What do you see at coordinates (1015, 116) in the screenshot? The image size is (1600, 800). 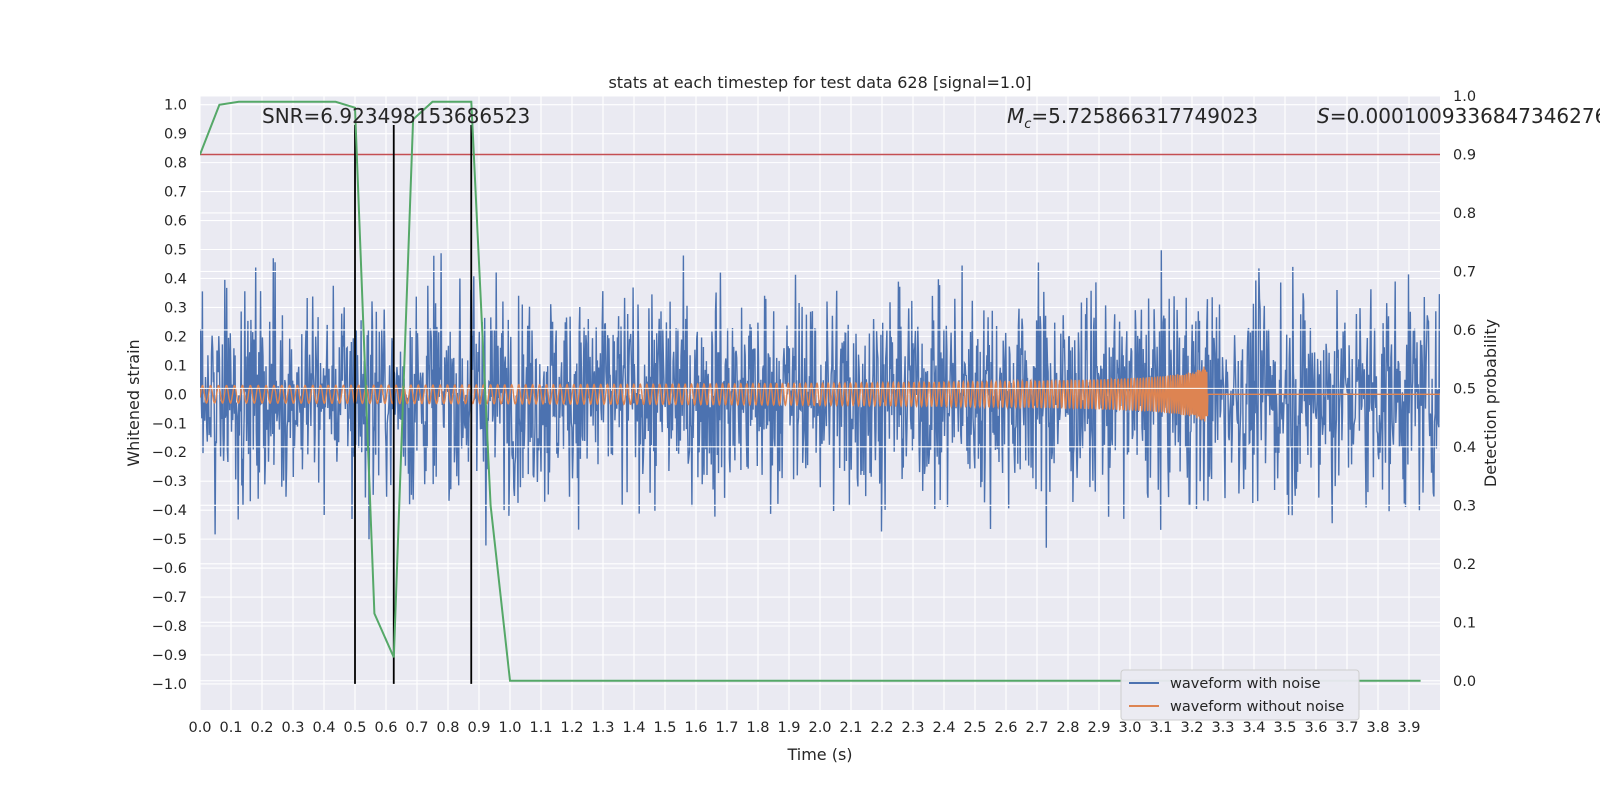 I see `chirp-mass-symbol: M` at bounding box center [1015, 116].